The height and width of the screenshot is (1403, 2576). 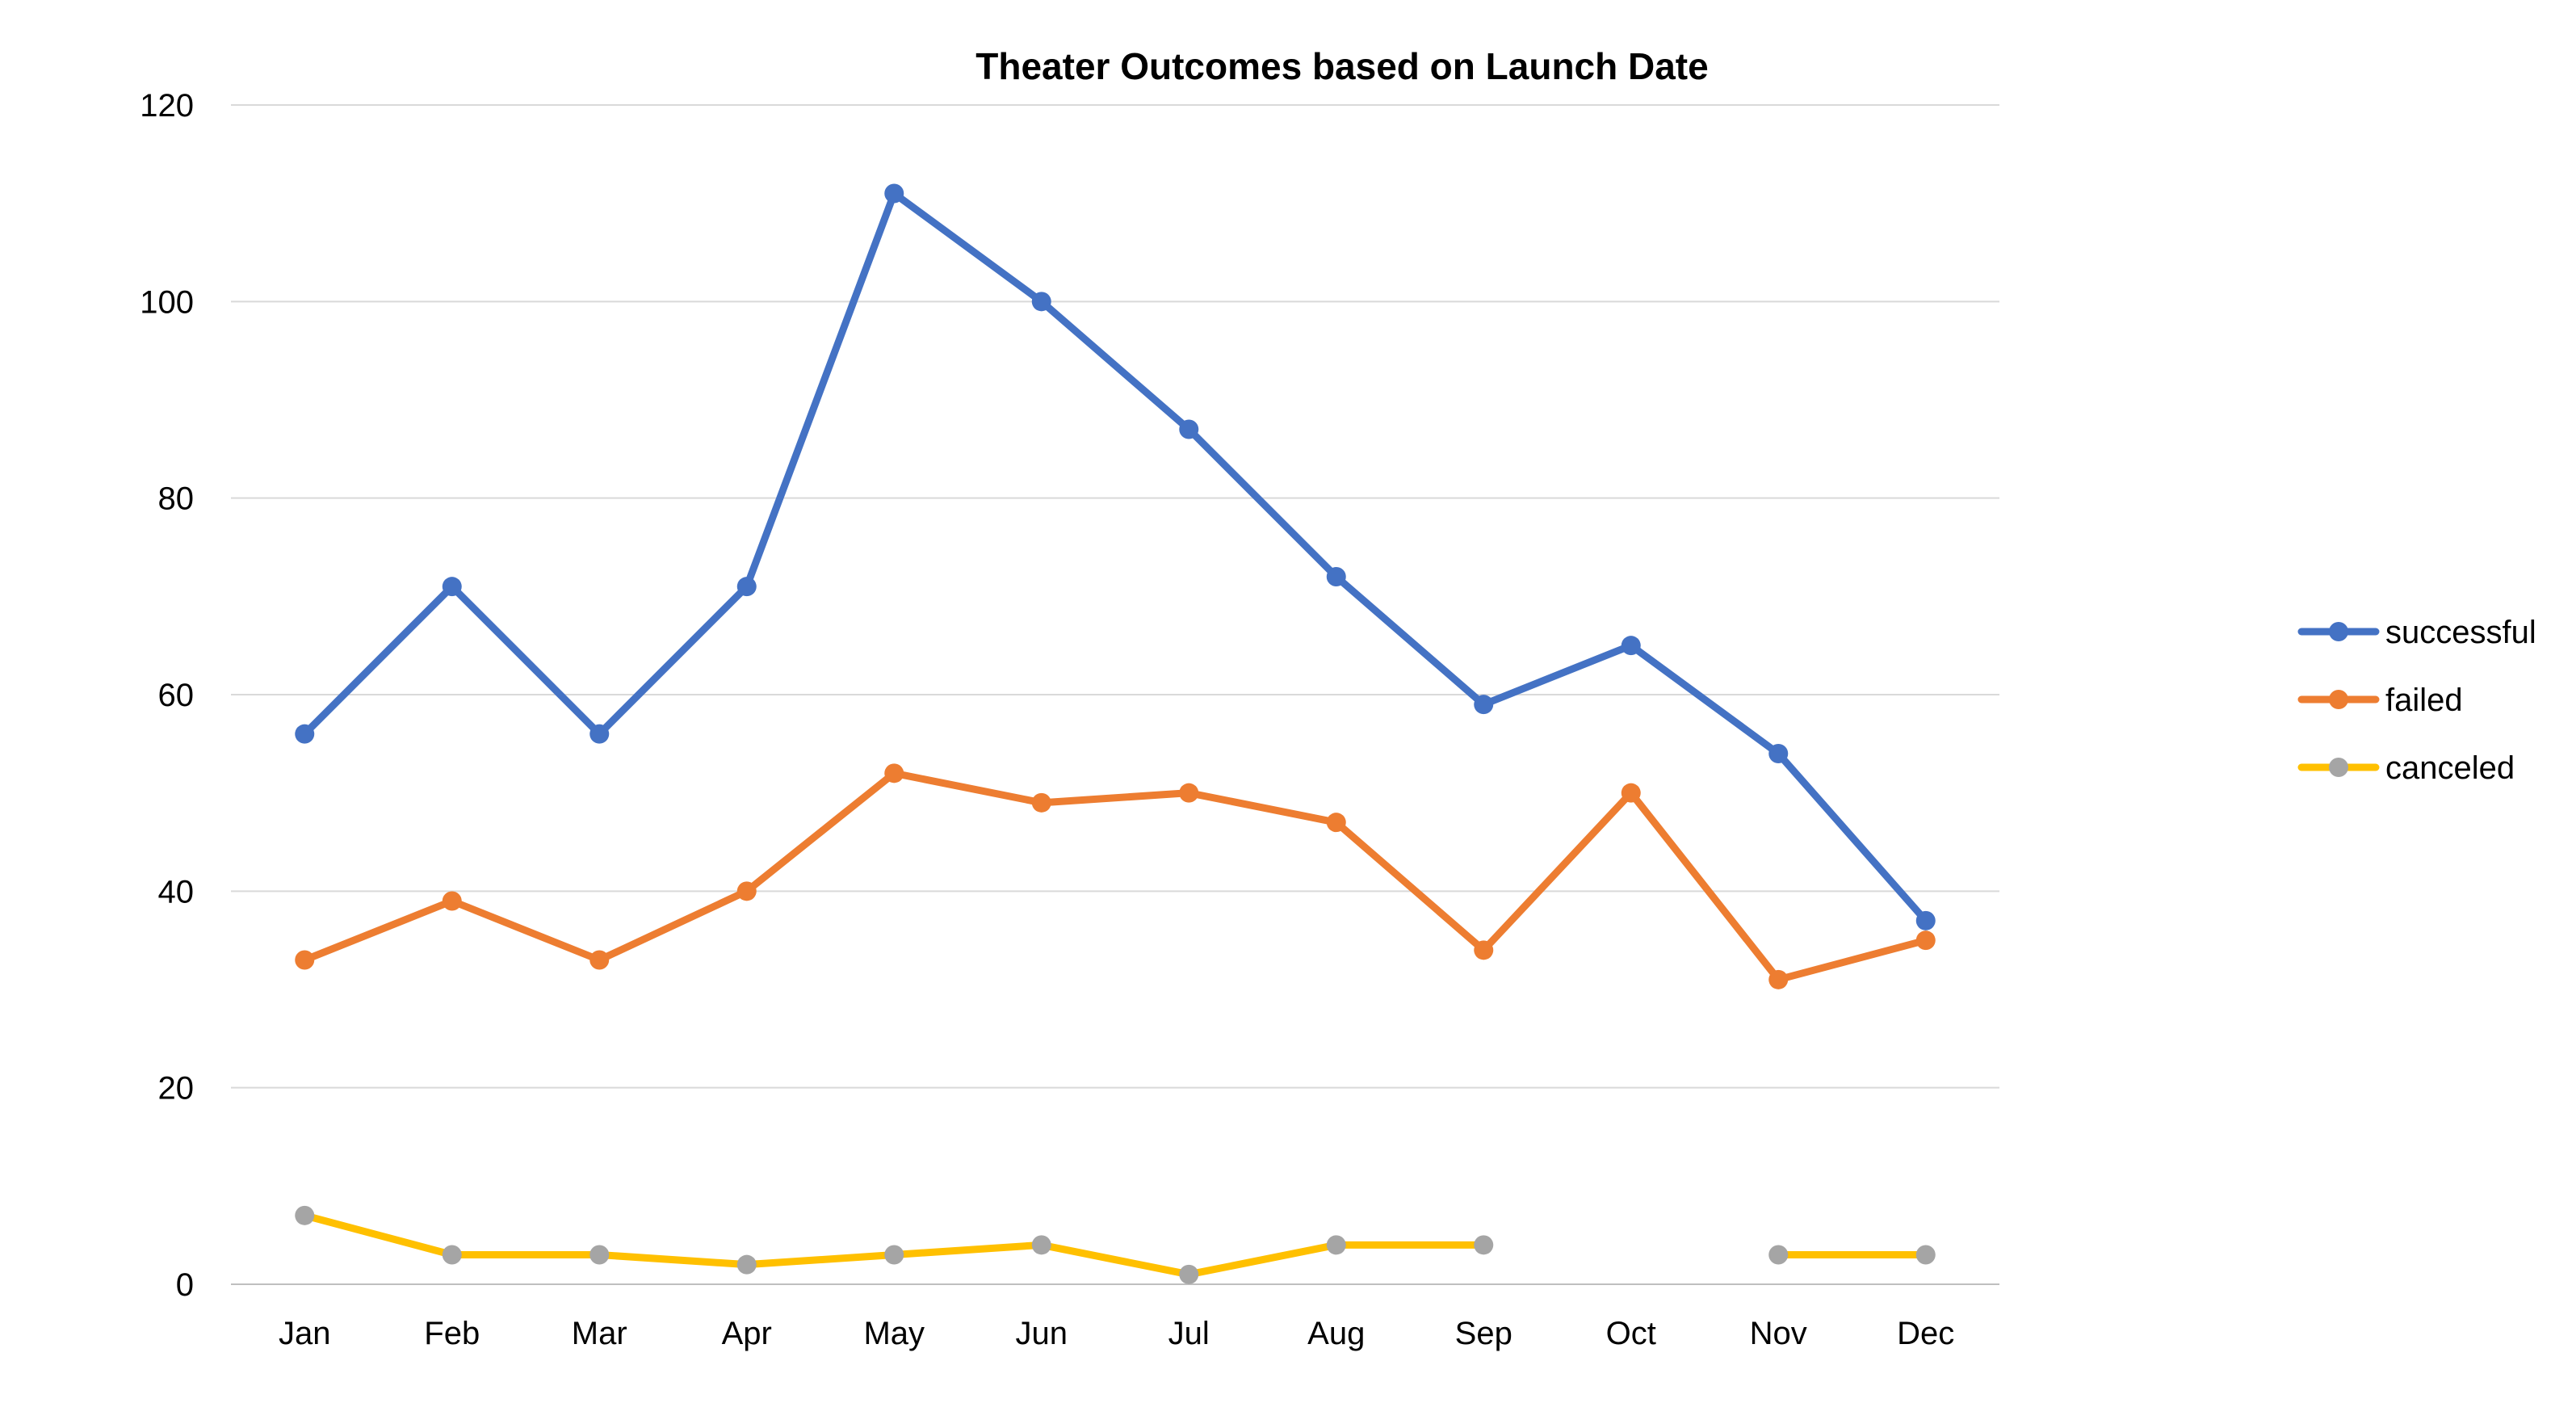 I want to click on series-canceled, so click(x=1115, y=1244).